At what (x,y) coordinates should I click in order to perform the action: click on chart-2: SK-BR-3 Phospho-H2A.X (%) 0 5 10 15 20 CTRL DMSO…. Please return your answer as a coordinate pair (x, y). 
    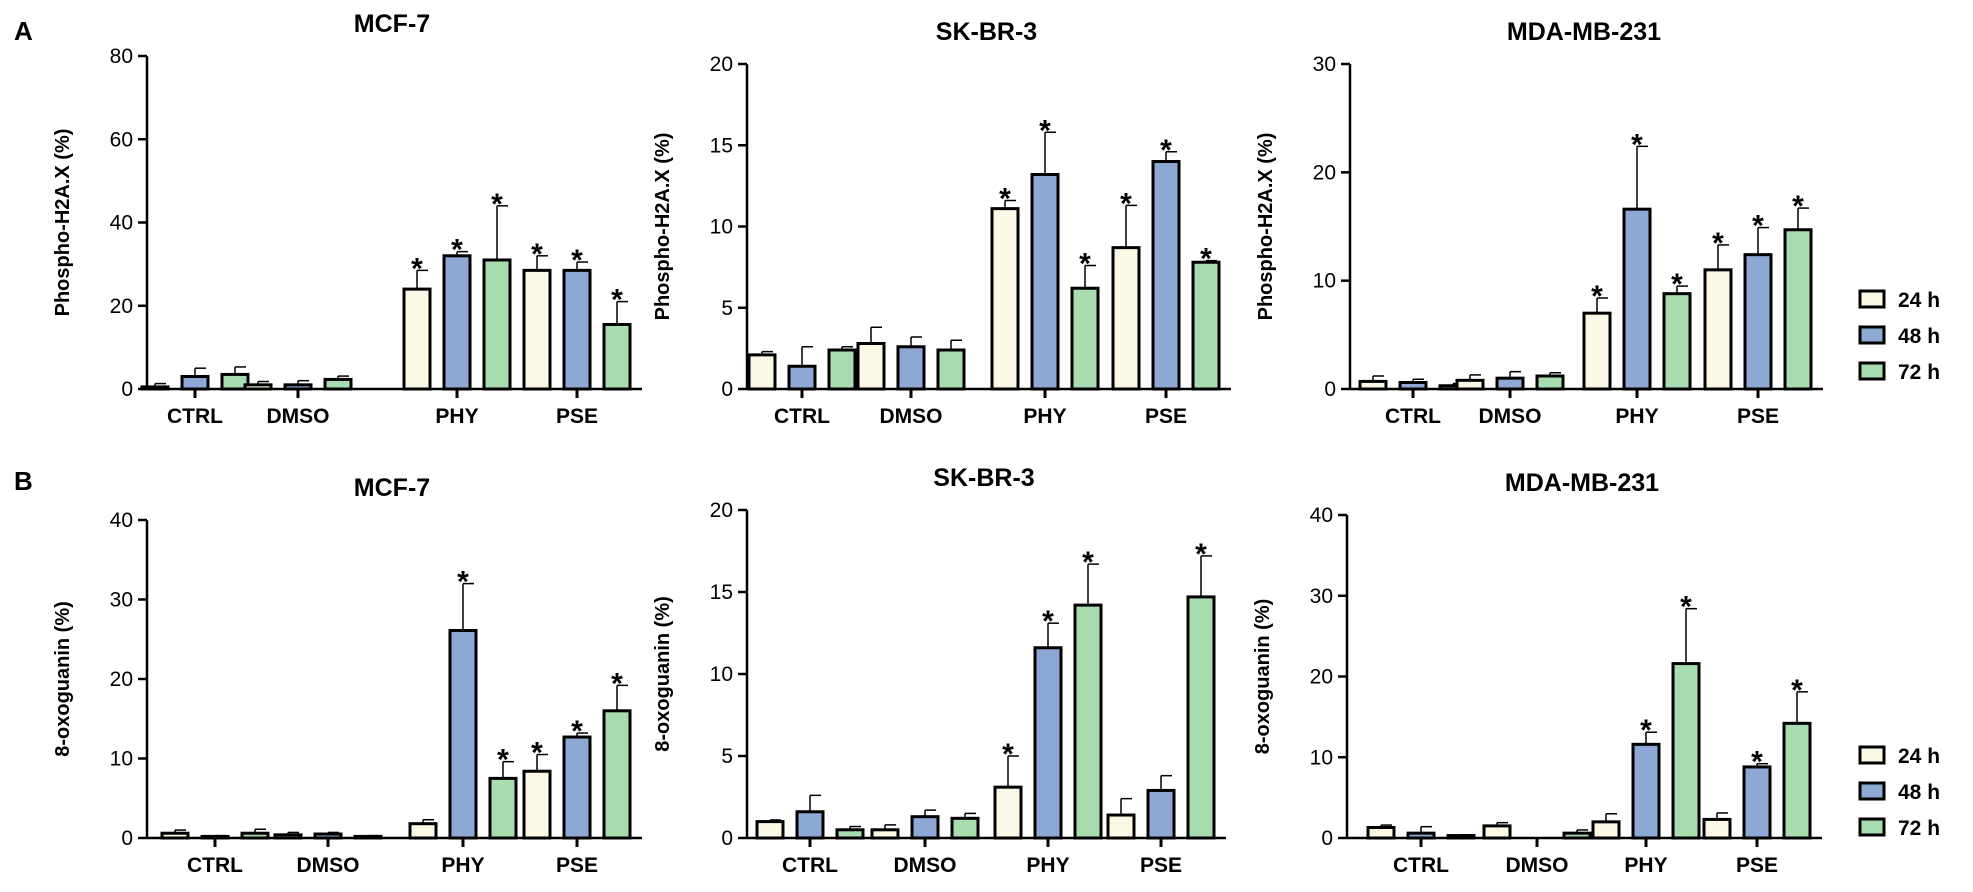
    Looking at the image, I should click on (941, 223).